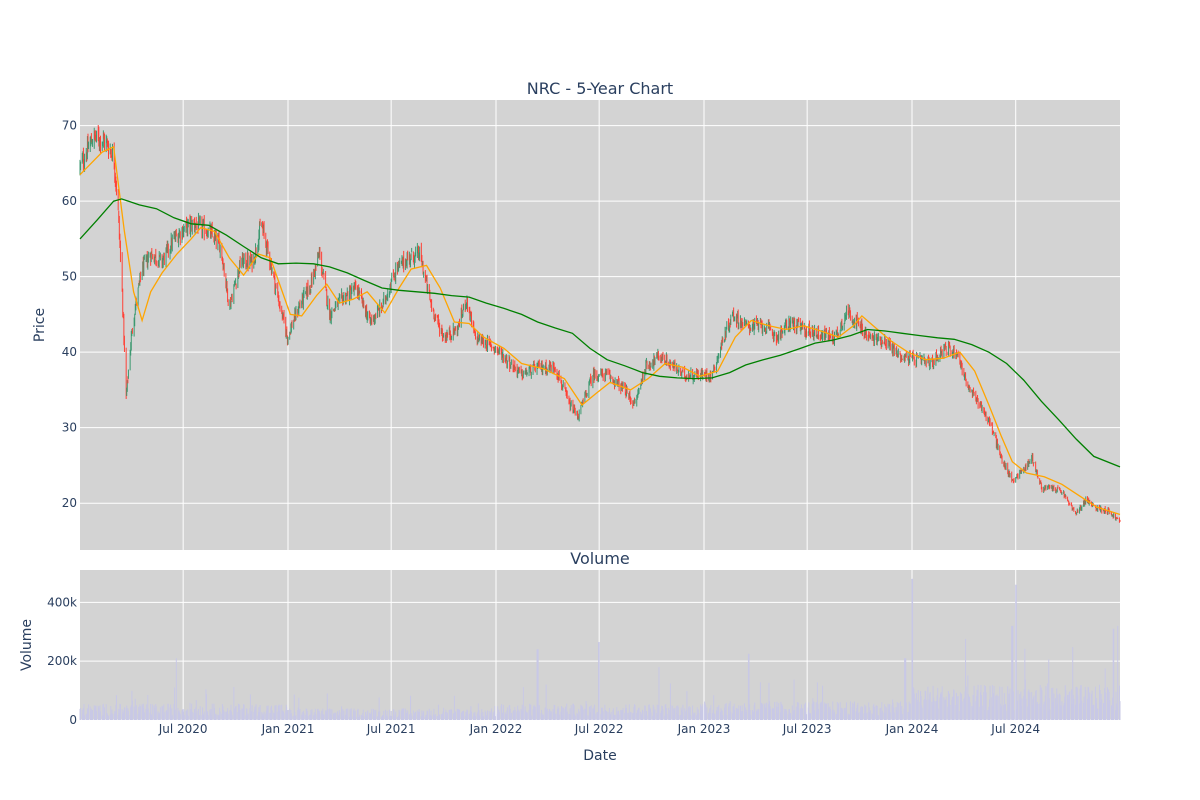 Image resolution: width=1200 pixels, height=800 pixels. I want to click on x-tick-label: Jul 2021, so click(391, 729).